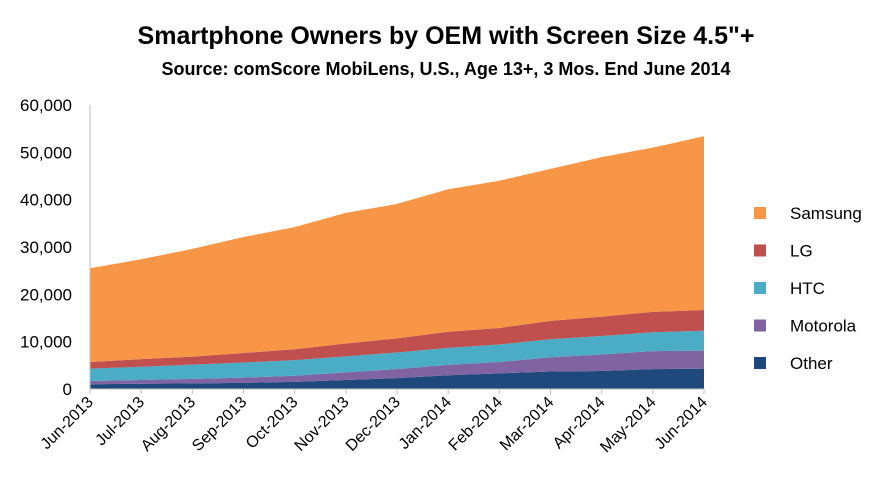  I want to click on area-lg, so click(397, 339).